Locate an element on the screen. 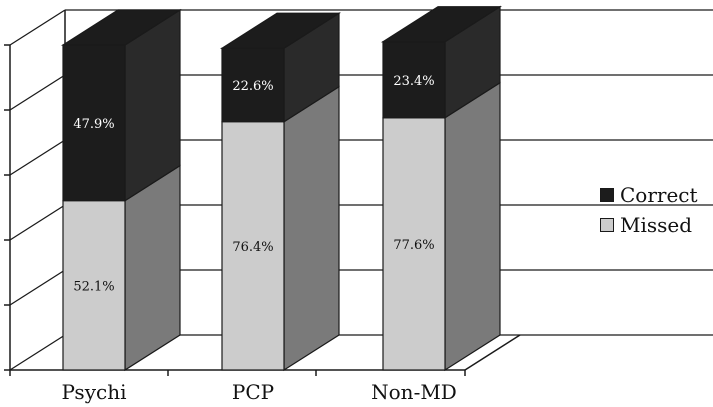  value-label-correct: 47.9% is located at coordinates (93, 124).